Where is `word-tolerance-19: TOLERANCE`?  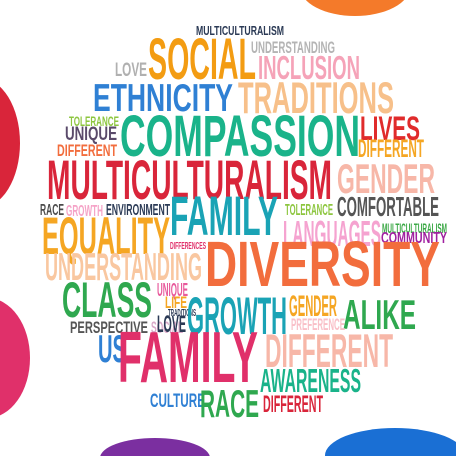 word-tolerance-19: TOLERANCE is located at coordinates (309, 211).